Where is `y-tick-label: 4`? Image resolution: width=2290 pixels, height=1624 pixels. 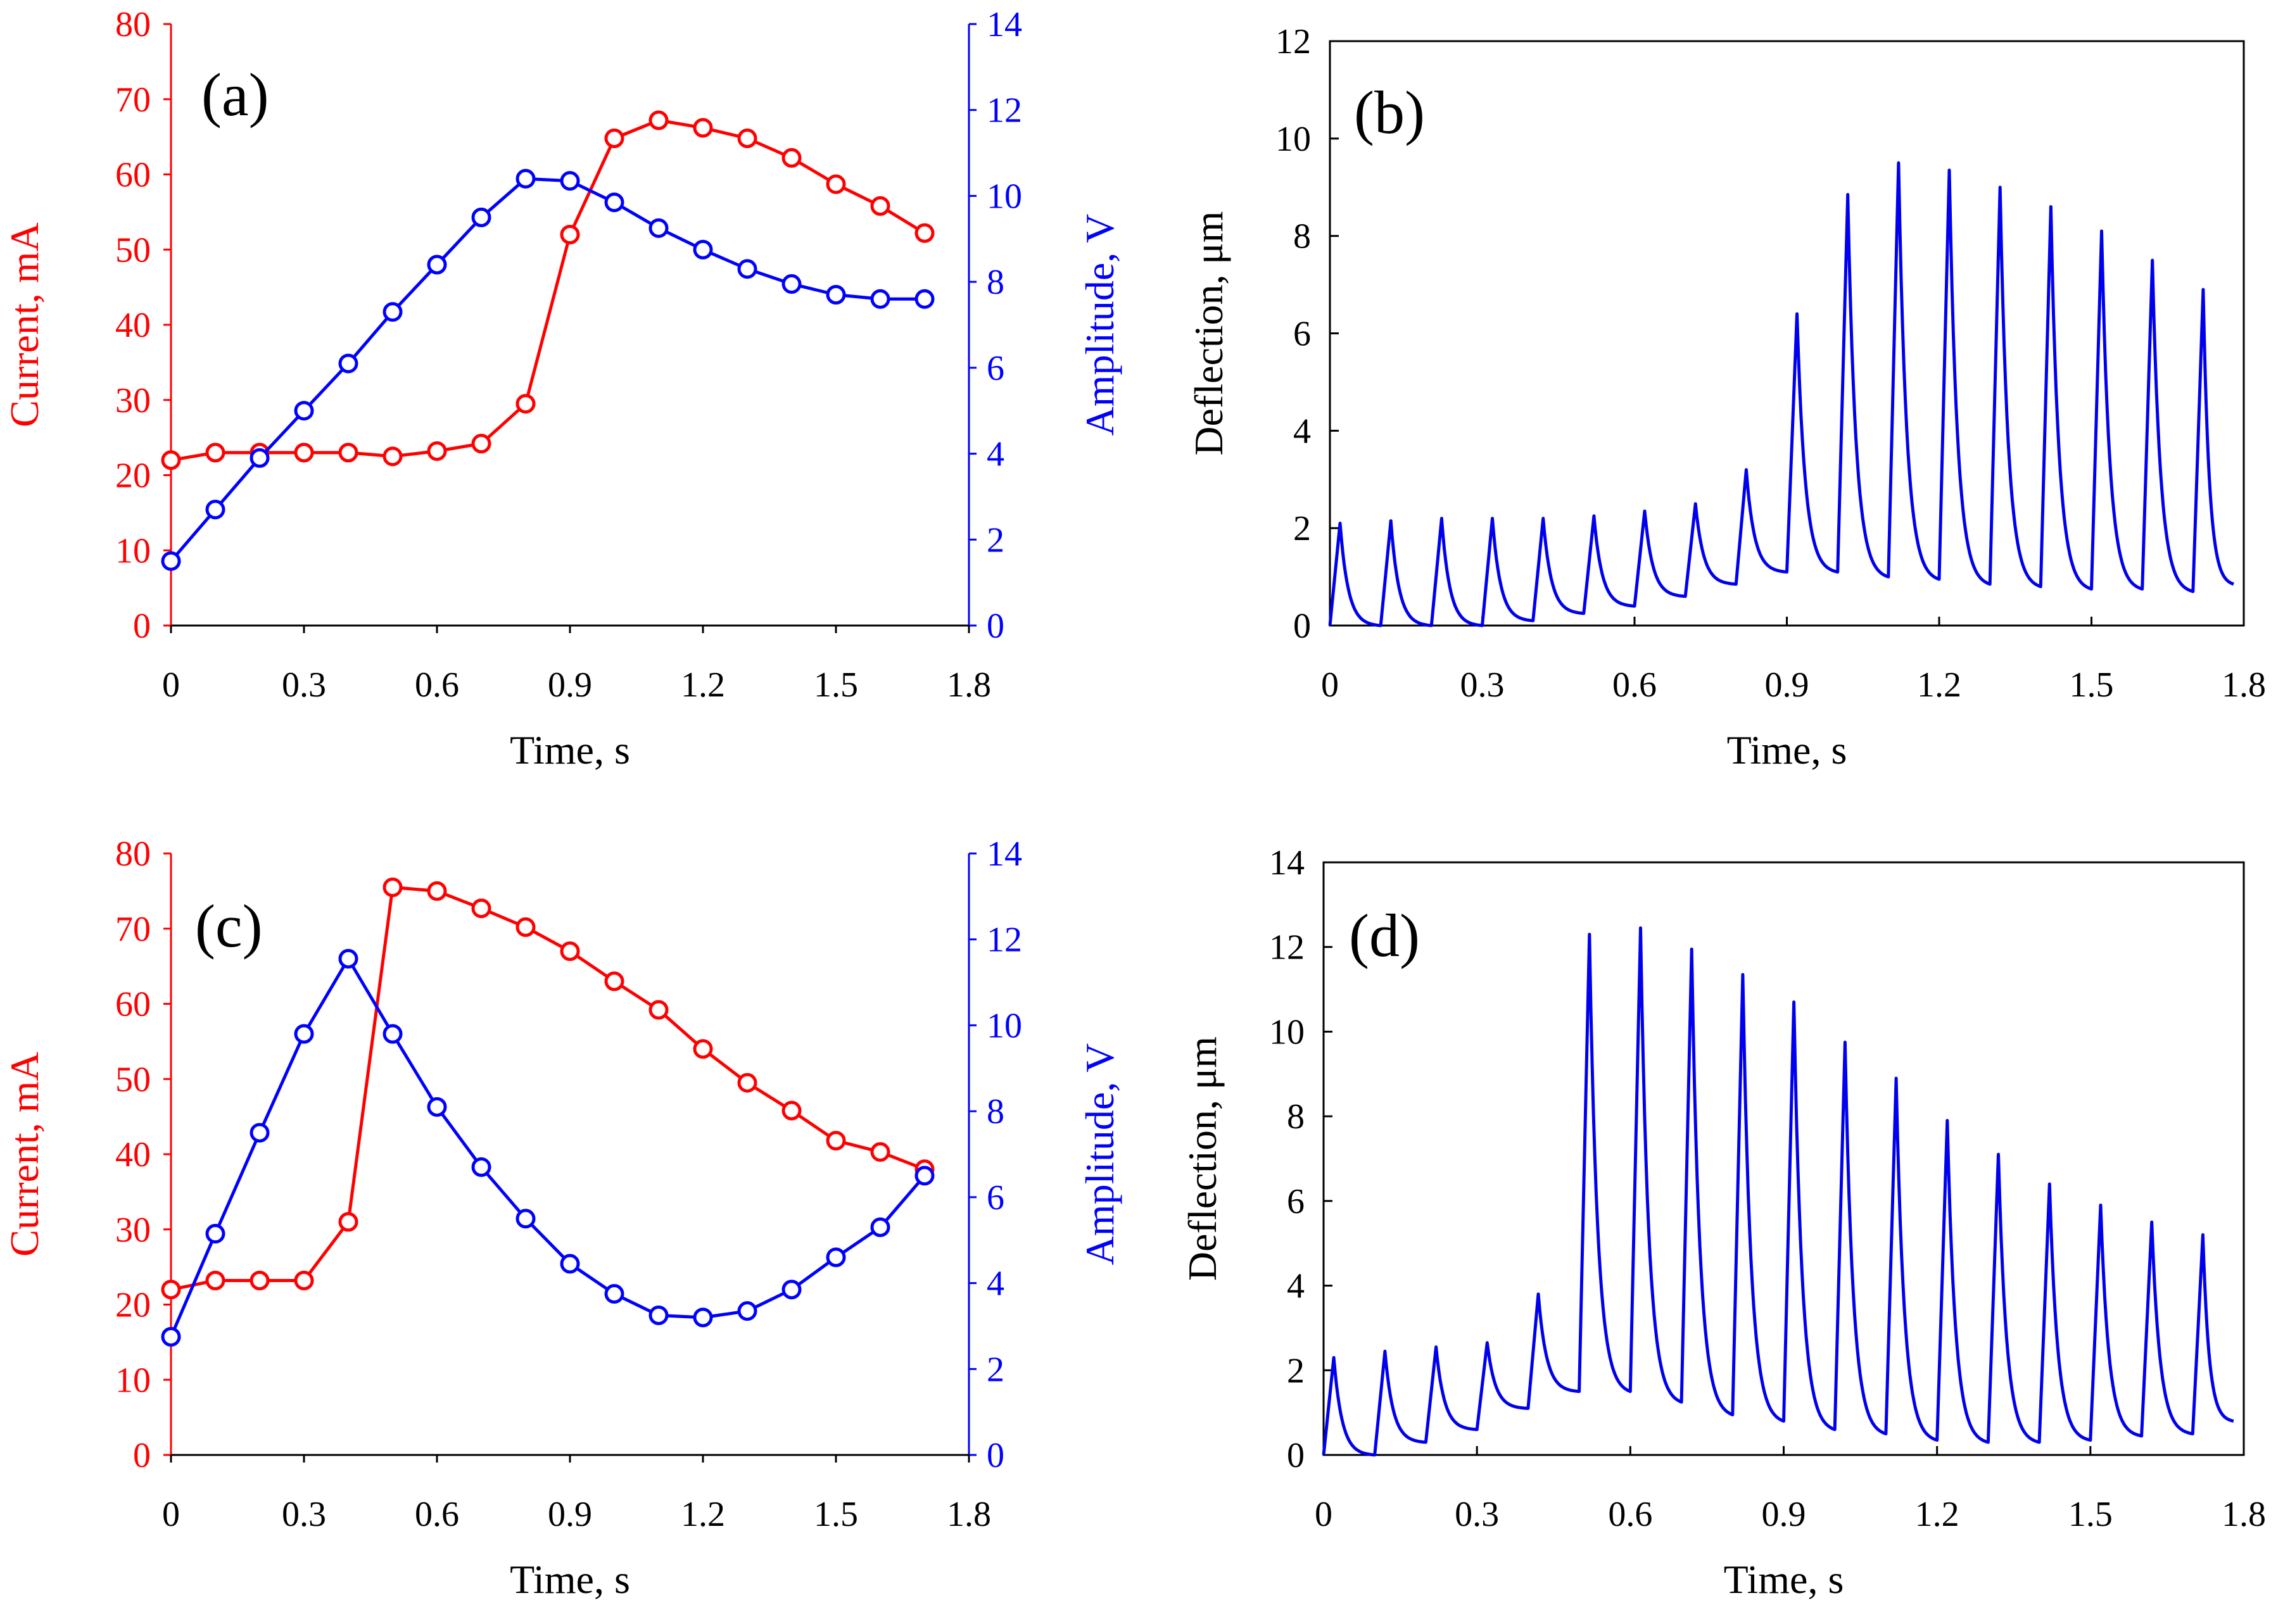
y-tick-label: 4 is located at coordinates (1296, 1286).